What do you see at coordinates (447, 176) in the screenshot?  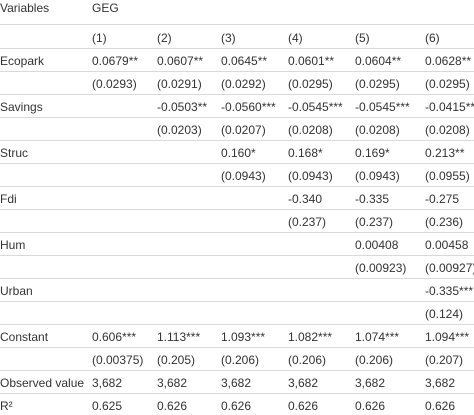 I see `table-cell: (0.0955)` at bounding box center [447, 176].